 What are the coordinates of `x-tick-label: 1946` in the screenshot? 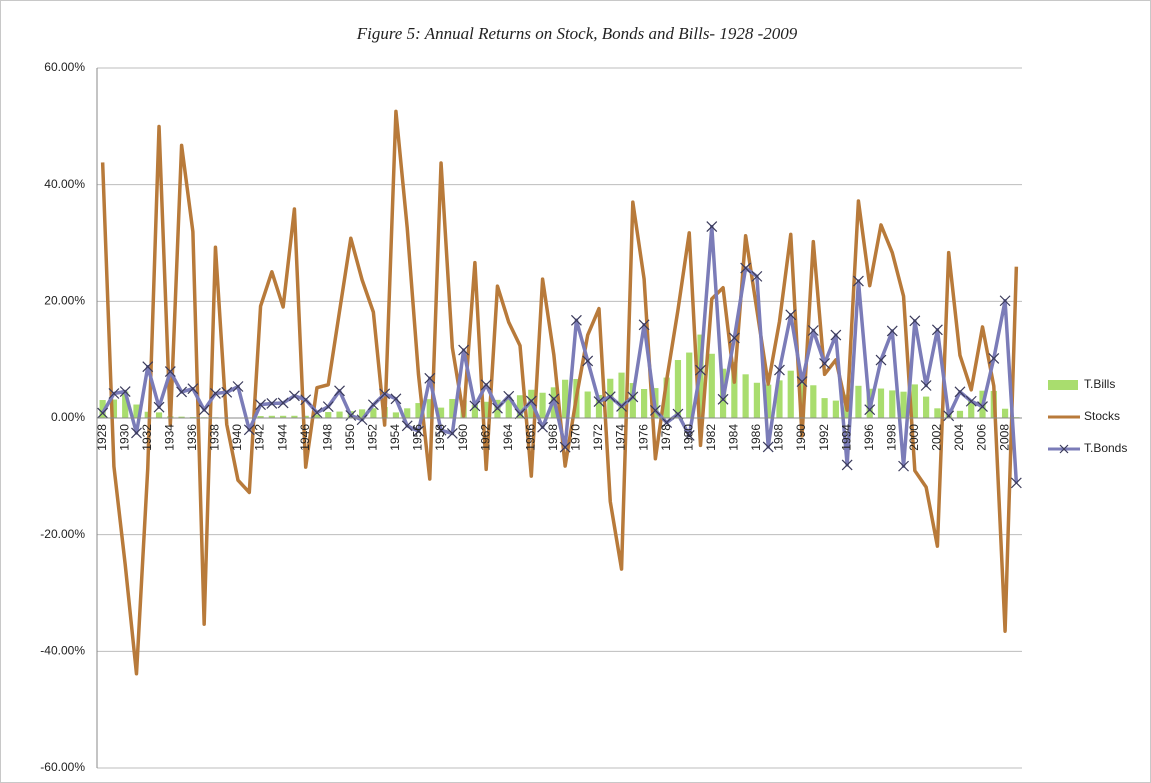 It's located at (305, 437).